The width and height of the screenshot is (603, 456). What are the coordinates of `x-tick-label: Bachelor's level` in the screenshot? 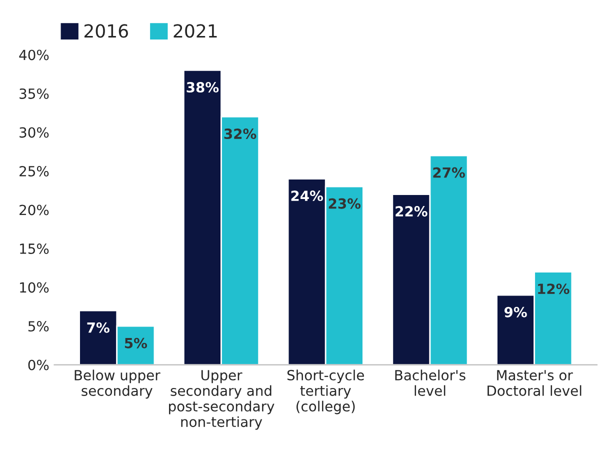 It's located at (430, 383).